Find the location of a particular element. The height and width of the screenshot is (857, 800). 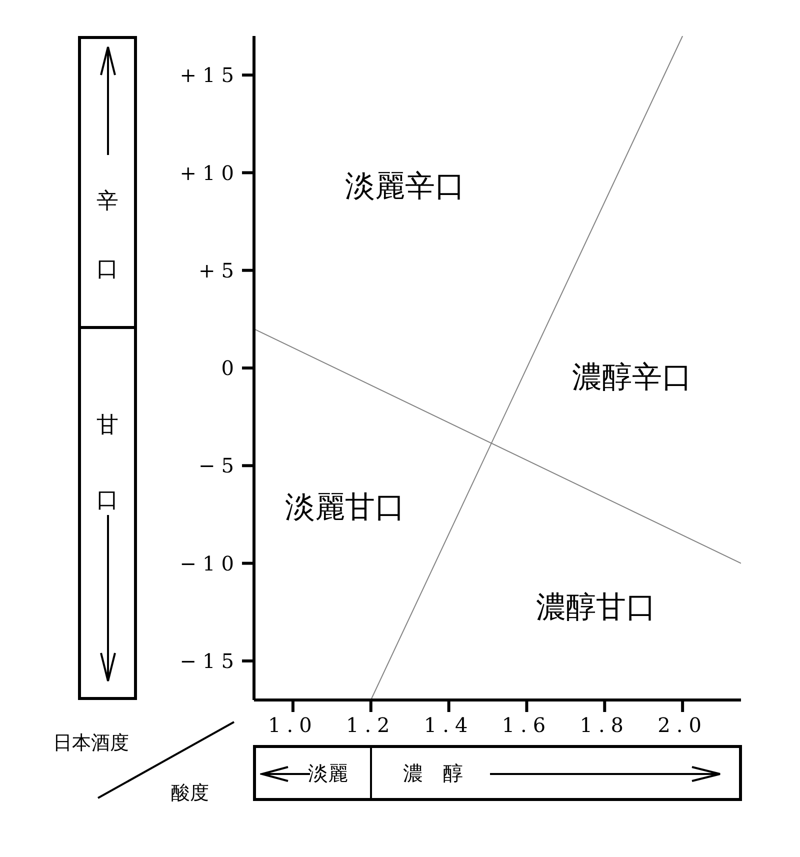

y-tick-label: −5 is located at coordinates (219, 466).